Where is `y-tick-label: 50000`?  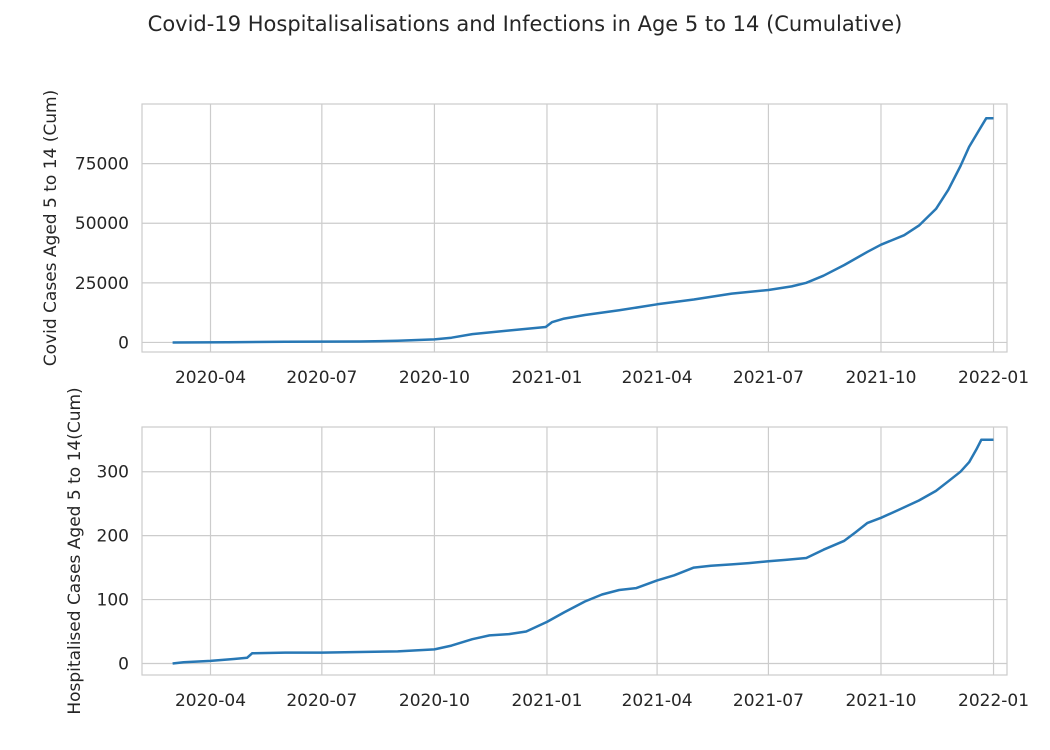 y-tick-label: 50000 is located at coordinates (102, 224).